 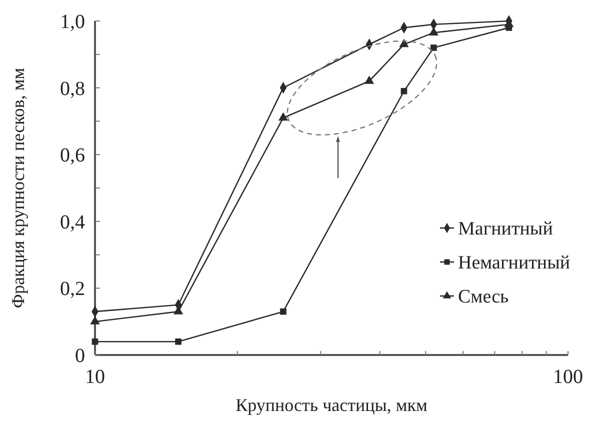 What do you see at coordinates (72, 89) in the screenshot?
I see `y-tick-label: 0,8` at bounding box center [72, 89].